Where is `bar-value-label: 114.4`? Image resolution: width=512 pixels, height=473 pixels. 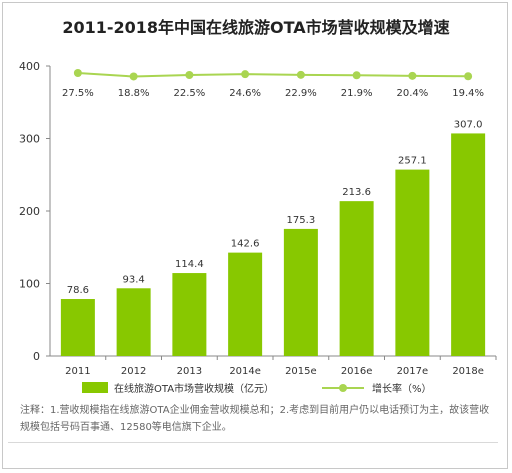
bar-value-label: 114.4 is located at coordinates (189, 264).